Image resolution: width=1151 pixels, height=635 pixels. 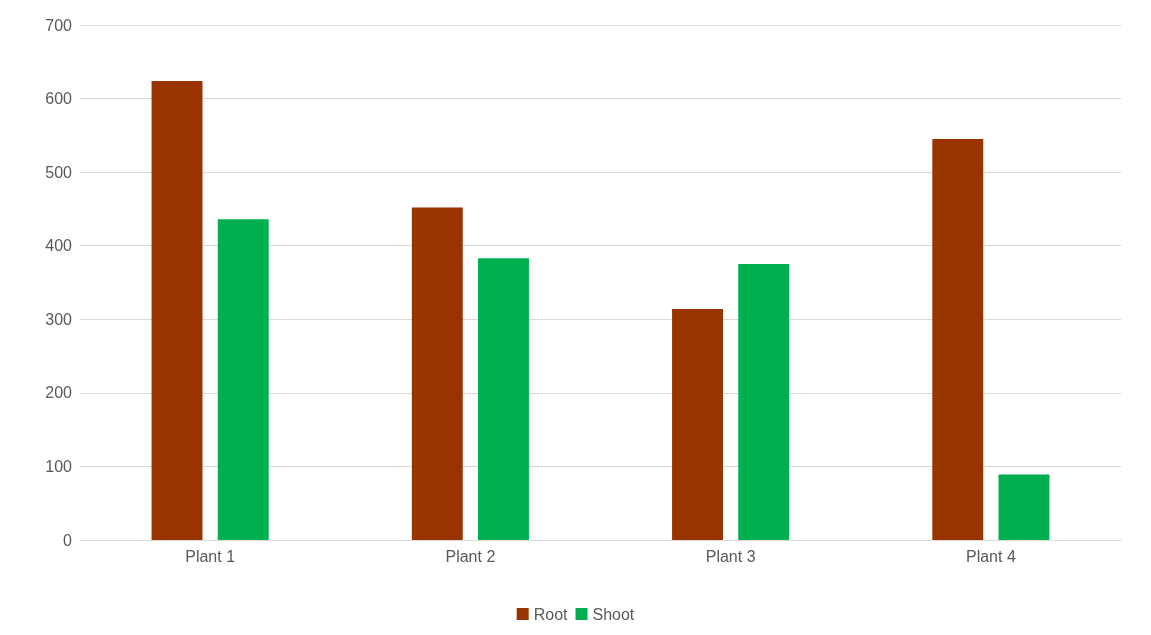 What do you see at coordinates (613, 614) in the screenshot?
I see `legend-label: Shoot` at bounding box center [613, 614].